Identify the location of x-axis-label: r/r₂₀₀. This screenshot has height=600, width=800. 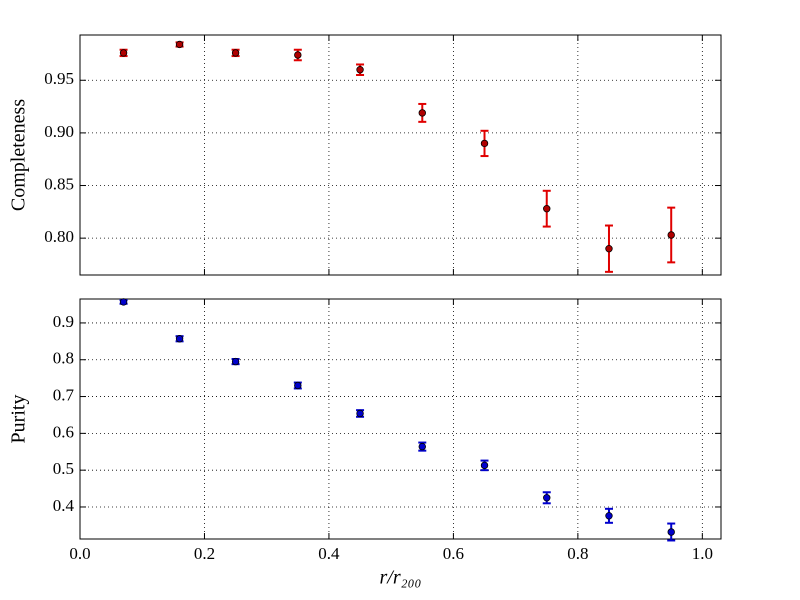
(401, 578).